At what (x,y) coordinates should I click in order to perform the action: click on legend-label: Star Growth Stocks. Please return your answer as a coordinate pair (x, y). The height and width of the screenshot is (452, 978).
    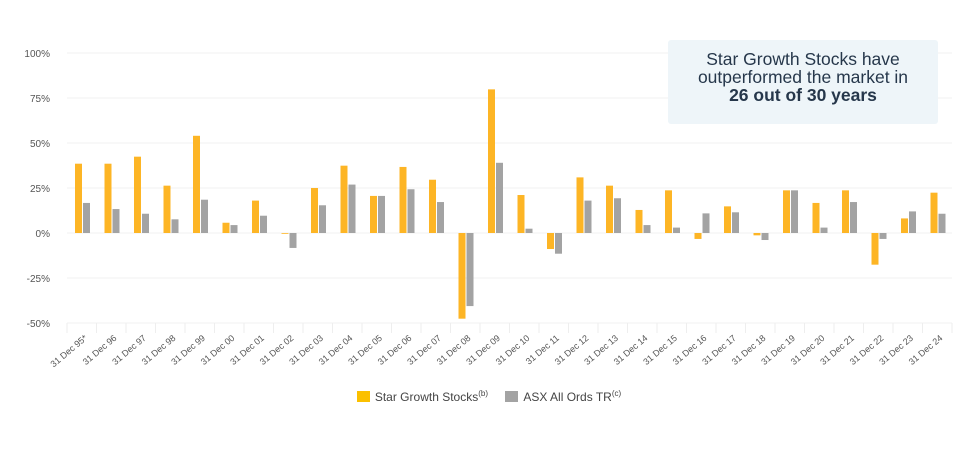
    Looking at the image, I should click on (426, 397).